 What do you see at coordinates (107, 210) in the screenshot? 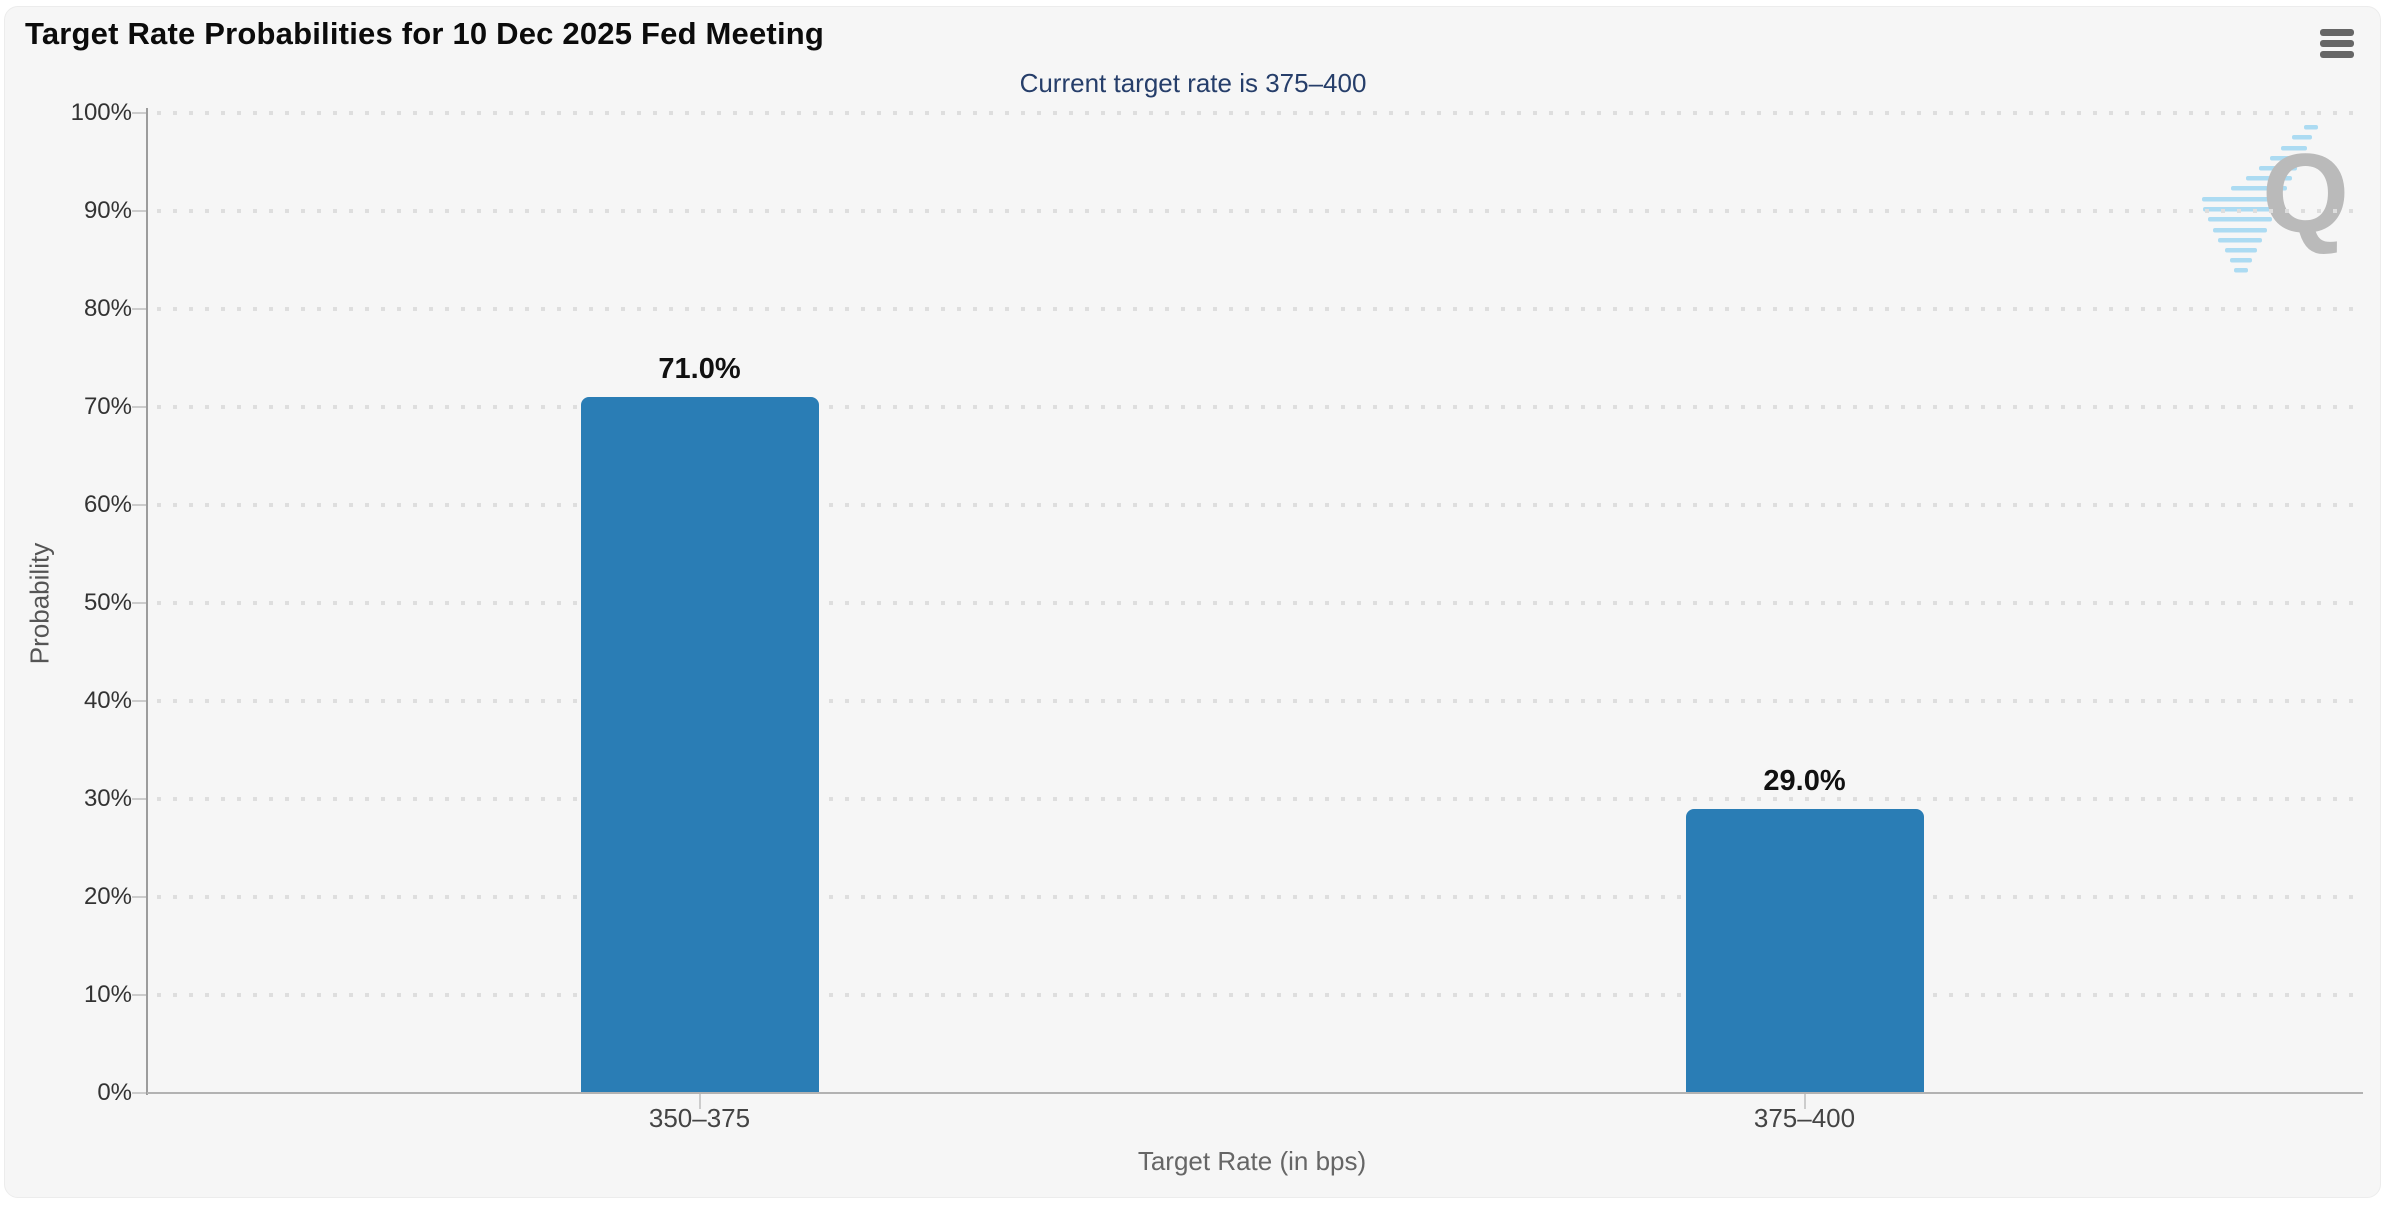
I see `y-tick-label: 90%` at bounding box center [107, 210].